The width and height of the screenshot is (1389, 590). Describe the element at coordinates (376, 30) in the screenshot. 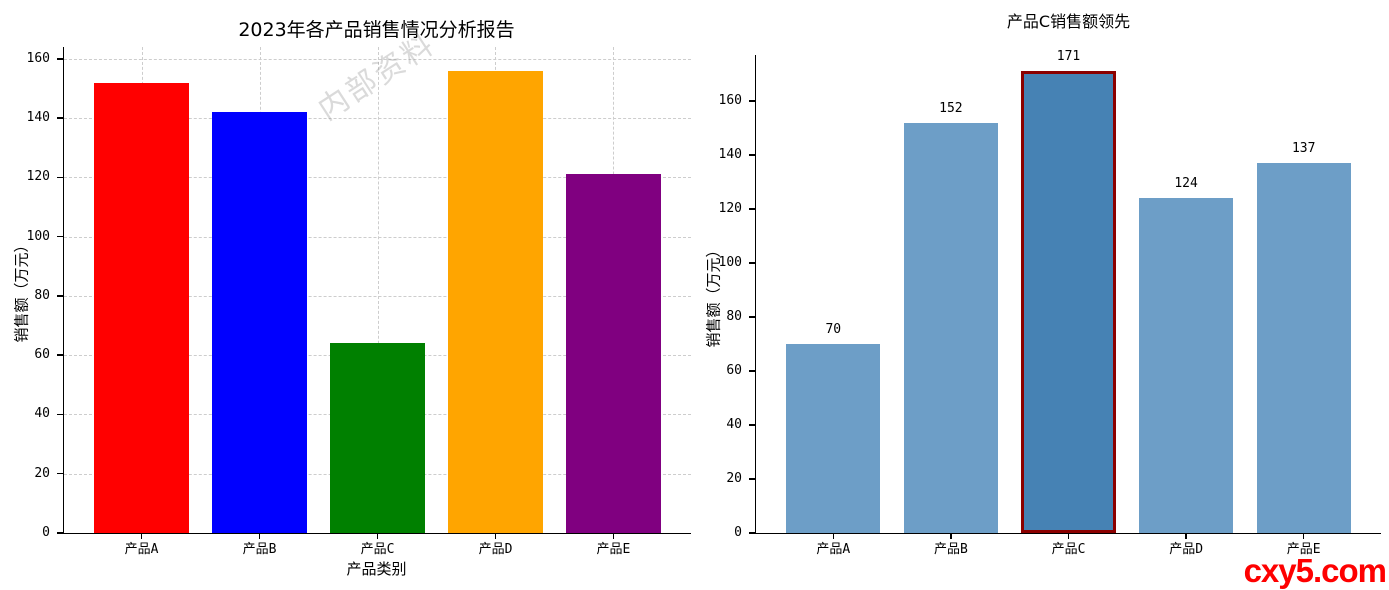

I see `left-chart-title: 2023年各产品销售情况分析报告` at that location.